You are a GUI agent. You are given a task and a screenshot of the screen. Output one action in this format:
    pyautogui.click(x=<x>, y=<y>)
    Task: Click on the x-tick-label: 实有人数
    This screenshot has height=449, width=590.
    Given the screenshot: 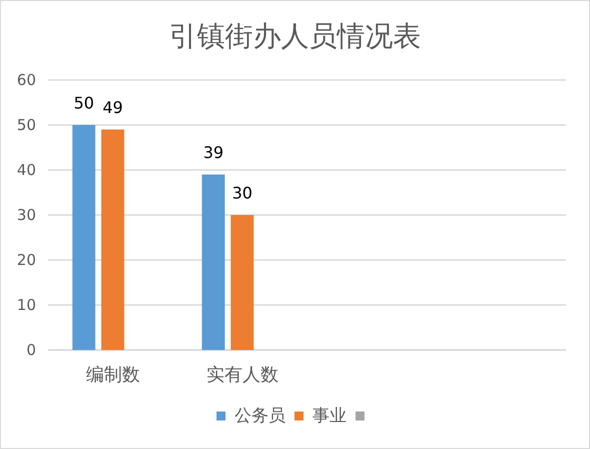 What is the action you would take?
    pyautogui.click(x=242, y=375)
    